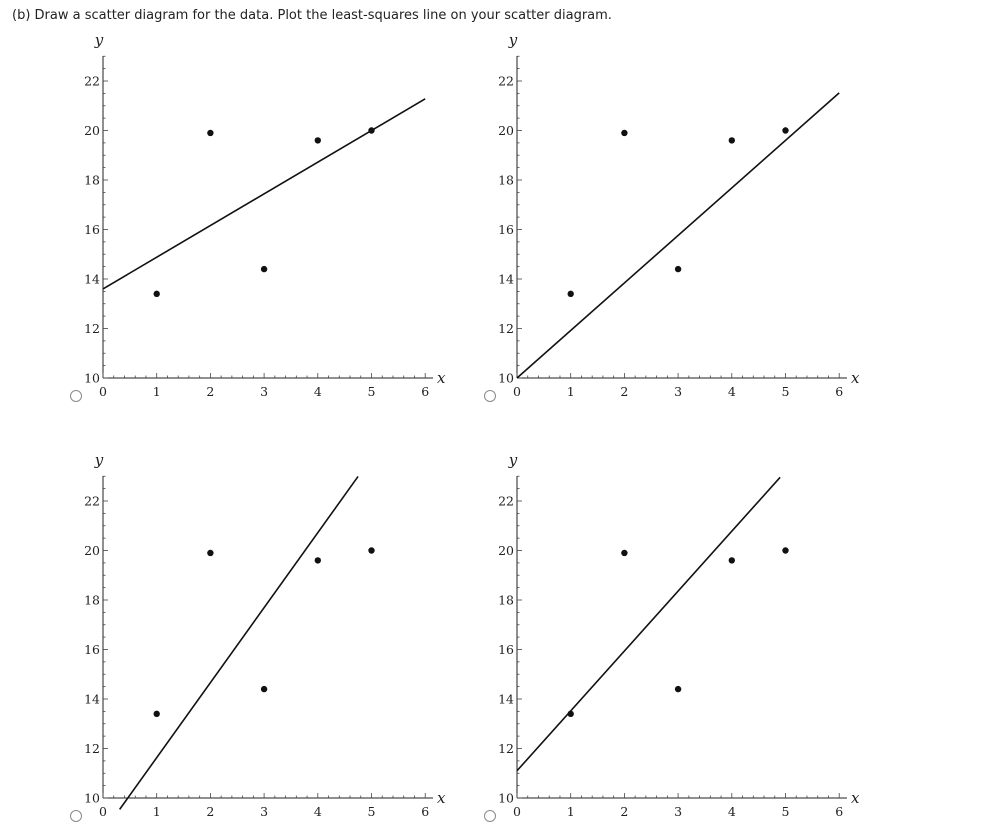 The height and width of the screenshot is (838, 982). I want to click on option-radio-top-left, so click(76, 396).